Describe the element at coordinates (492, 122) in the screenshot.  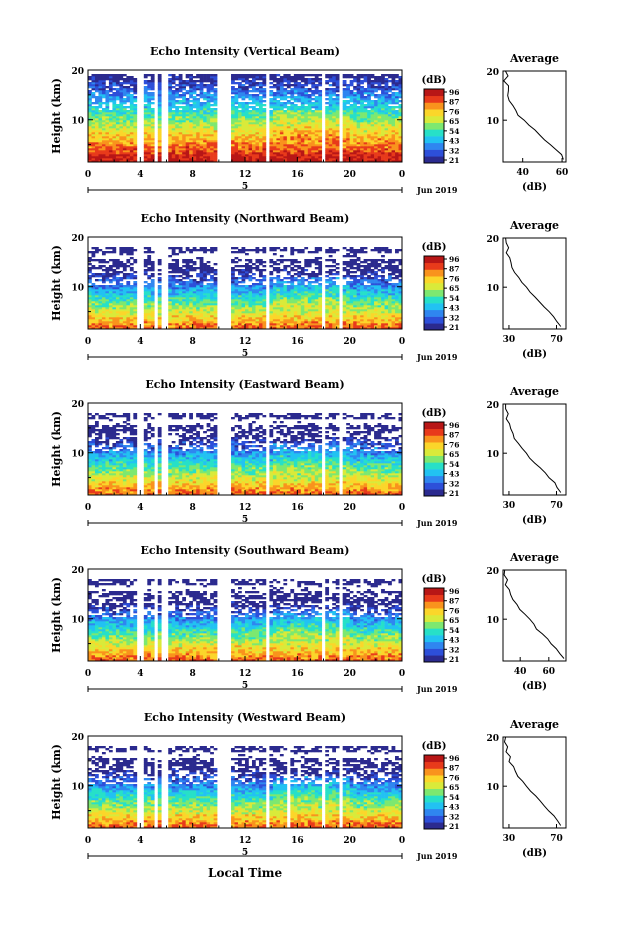
I see `profile-y-tick-label: 10` at that location.